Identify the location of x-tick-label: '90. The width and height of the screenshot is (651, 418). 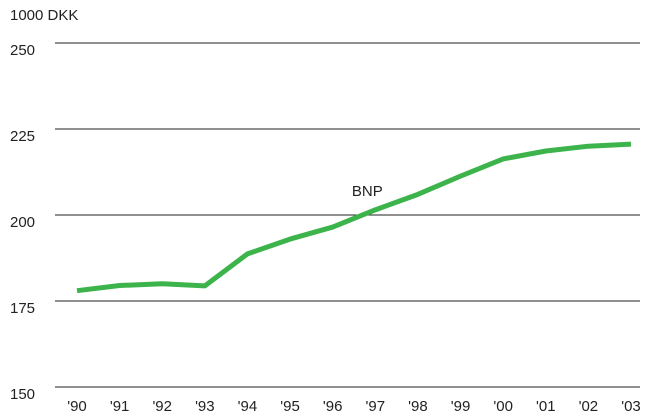
(77, 406).